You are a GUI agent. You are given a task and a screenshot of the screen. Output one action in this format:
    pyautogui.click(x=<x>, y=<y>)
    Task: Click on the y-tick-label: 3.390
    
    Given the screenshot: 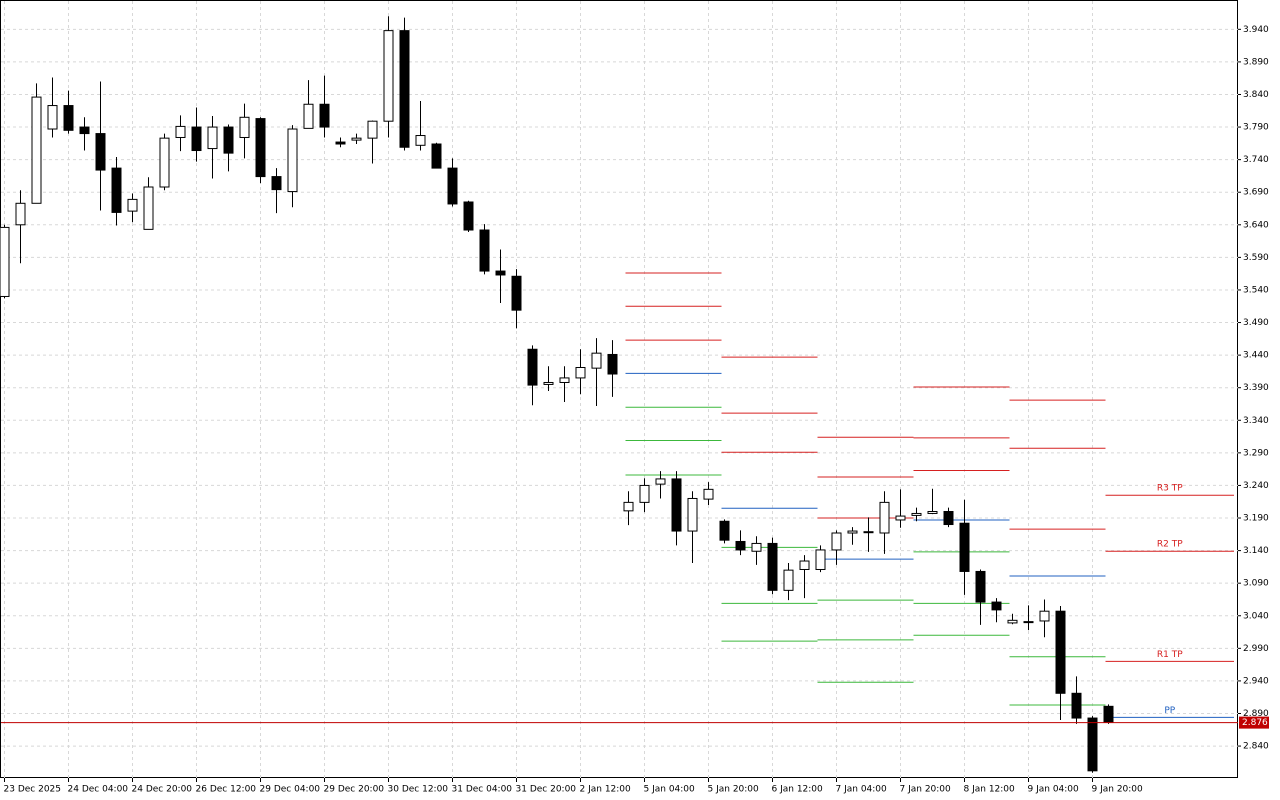 What is the action you would take?
    pyautogui.click(x=1256, y=388)
    